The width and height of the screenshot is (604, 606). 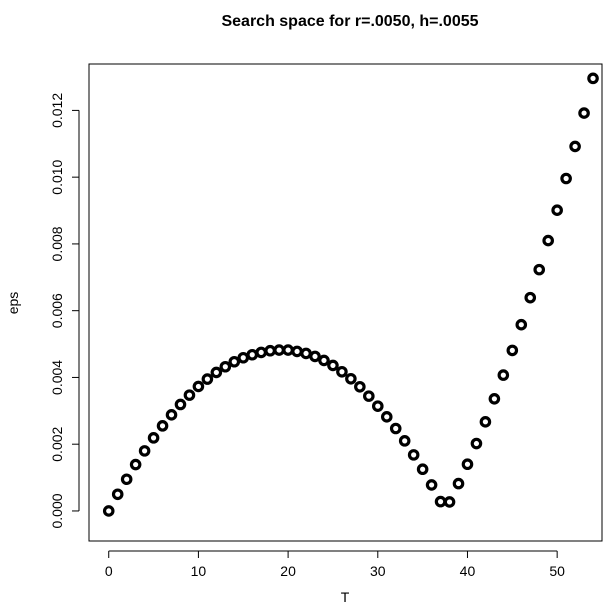 What do you see at coordinates (345, 597) in the screenshot?
I see `x-axis-label: T` at bounding box center [345, 597].